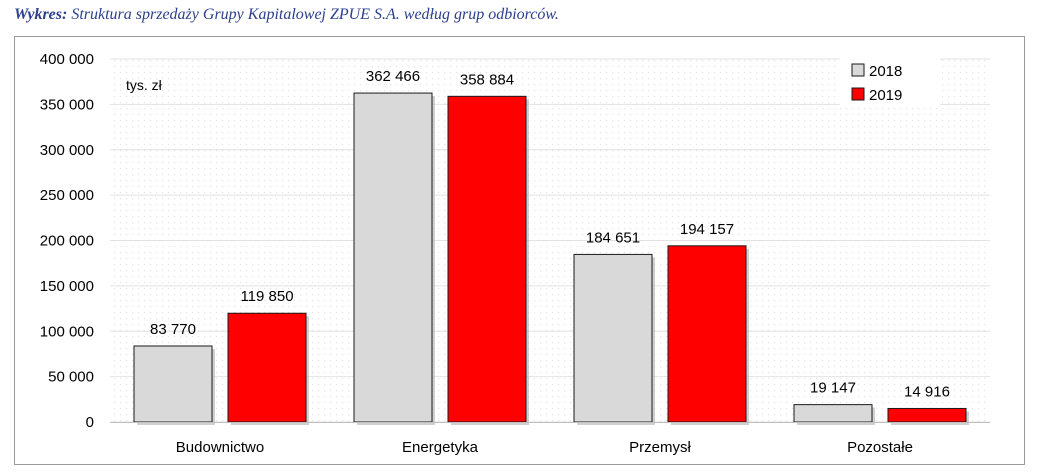  I want to click on x-tick-label: Przemysł, so click(660, 447).